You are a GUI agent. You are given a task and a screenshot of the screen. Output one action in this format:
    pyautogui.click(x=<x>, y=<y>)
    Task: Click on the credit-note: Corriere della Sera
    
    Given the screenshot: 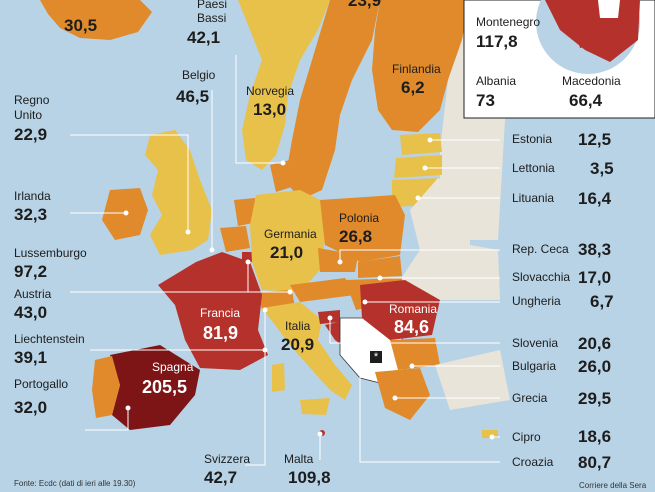 What is the action you would take?
    pyautogui.click(x=613, y=485)
    